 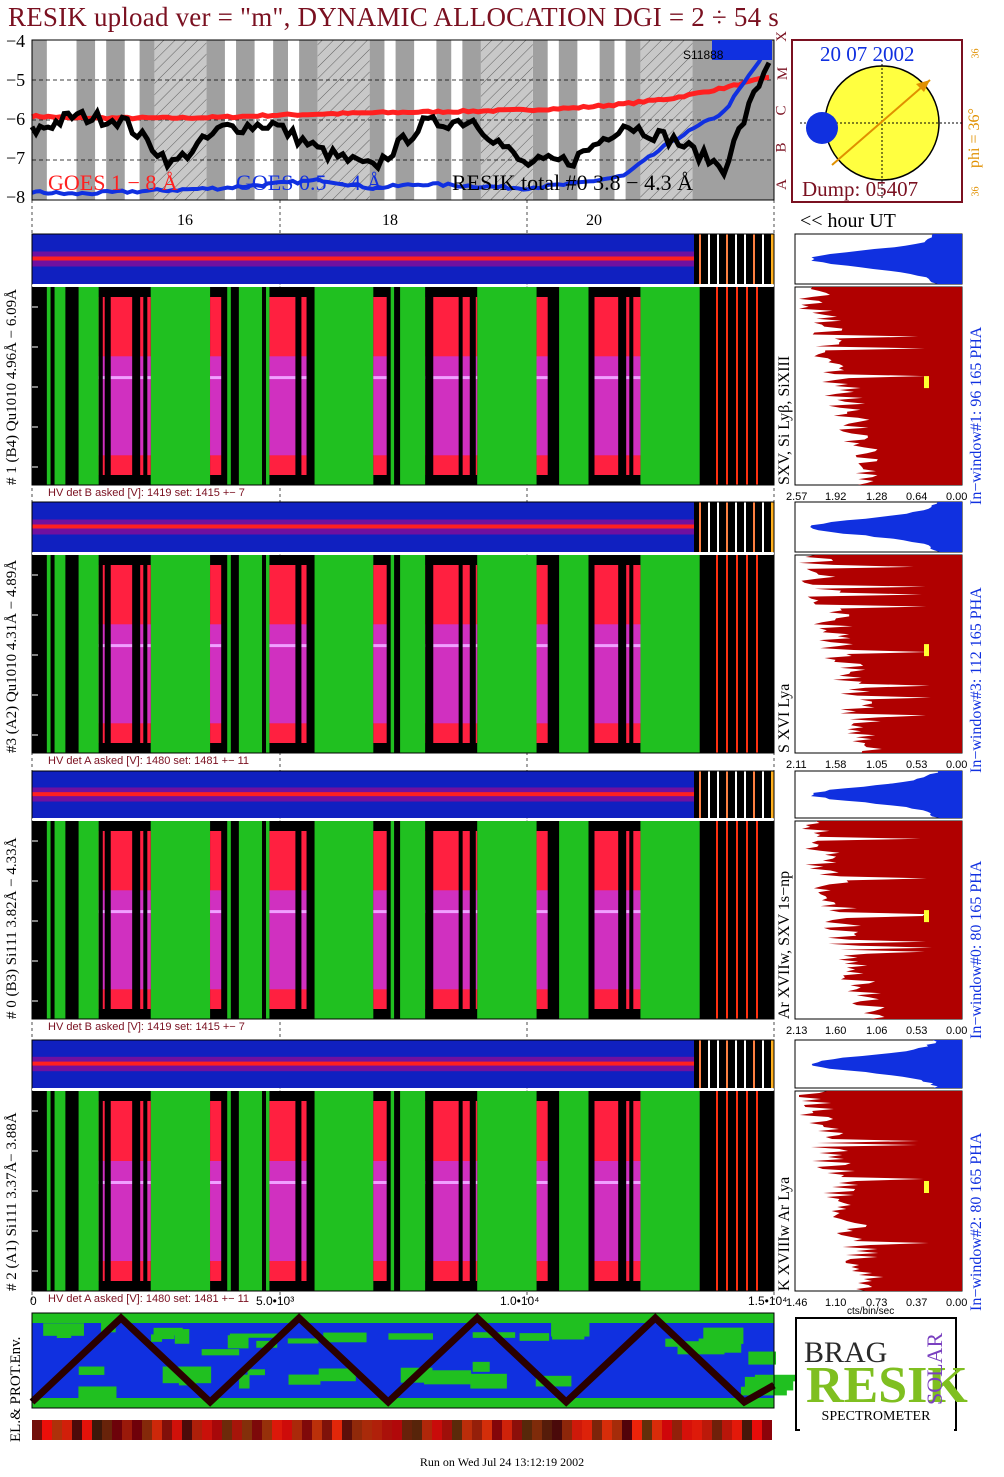 What do you see at coordinates (403, 1360) in the screenshot?
I see `env-frame` at bounding box center [403, 1360].